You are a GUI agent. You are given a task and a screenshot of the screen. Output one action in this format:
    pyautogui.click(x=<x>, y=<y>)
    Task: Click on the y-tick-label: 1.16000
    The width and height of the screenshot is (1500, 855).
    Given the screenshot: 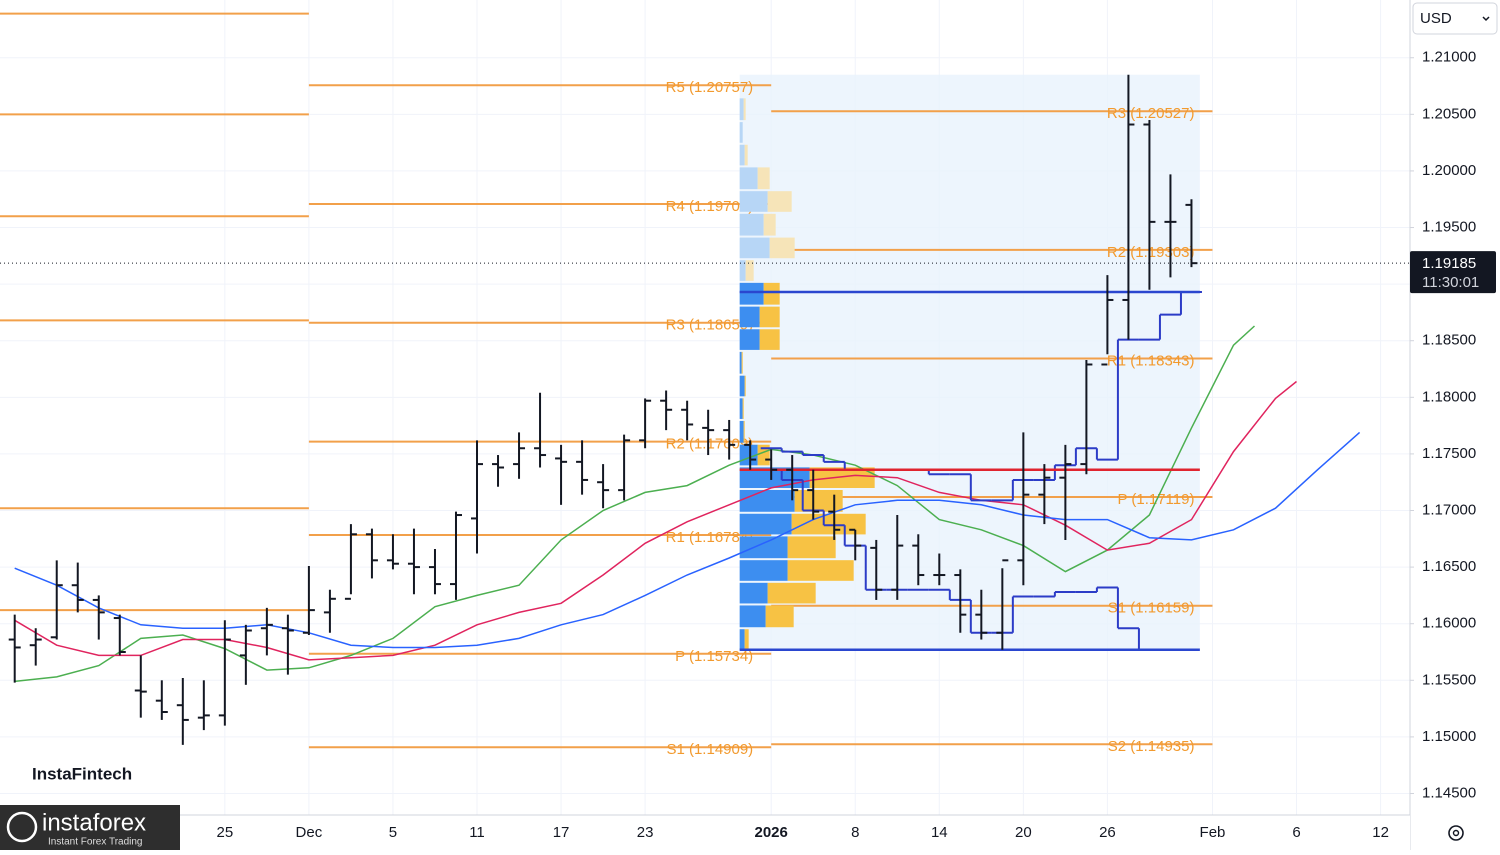 What is the action you would take?
    pyautogui.click(x=1449, y=623)
    